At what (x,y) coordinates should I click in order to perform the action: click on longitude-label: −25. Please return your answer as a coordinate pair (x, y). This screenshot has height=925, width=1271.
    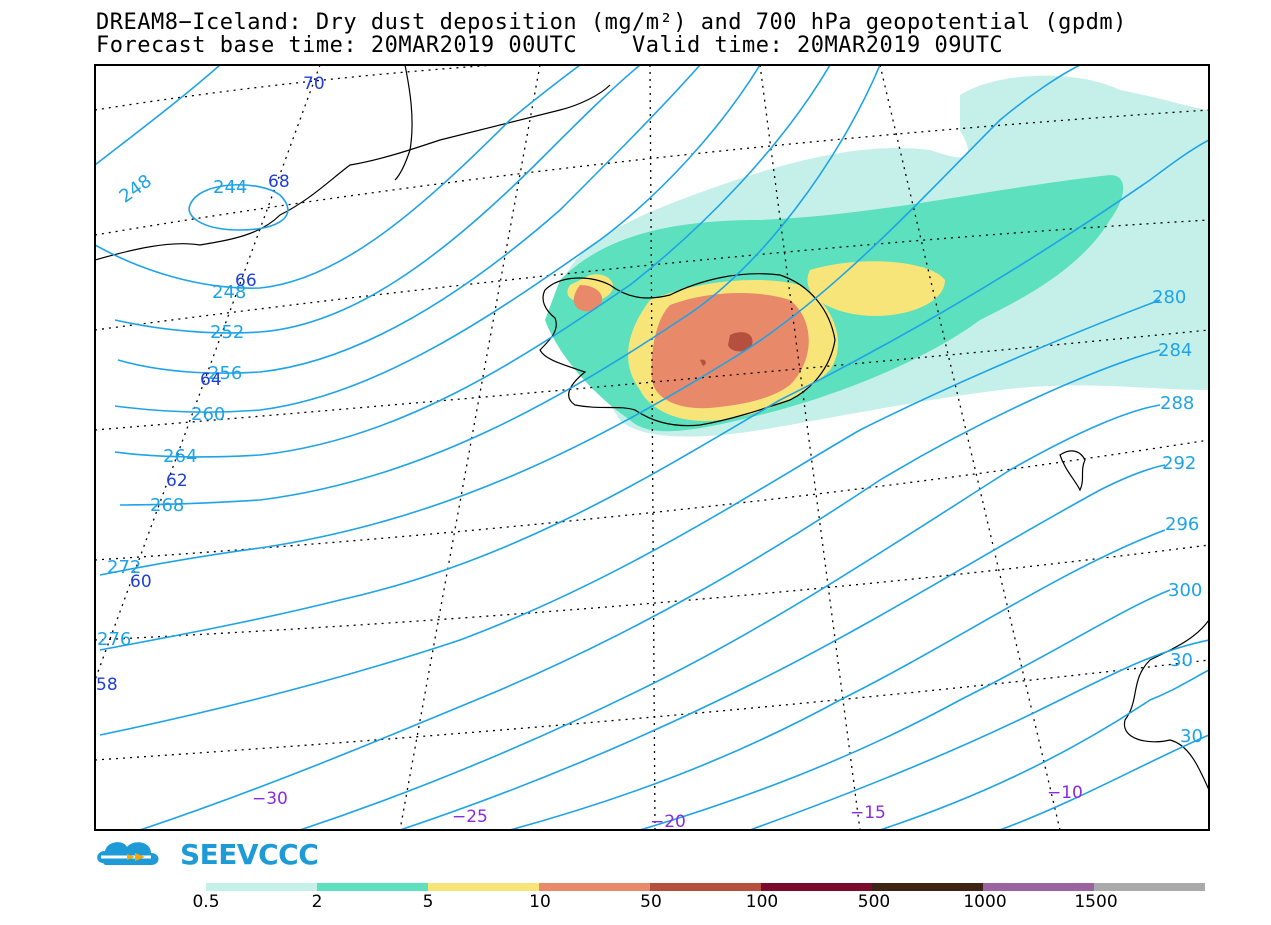
    Looking at the image, I should click on (470, 817).